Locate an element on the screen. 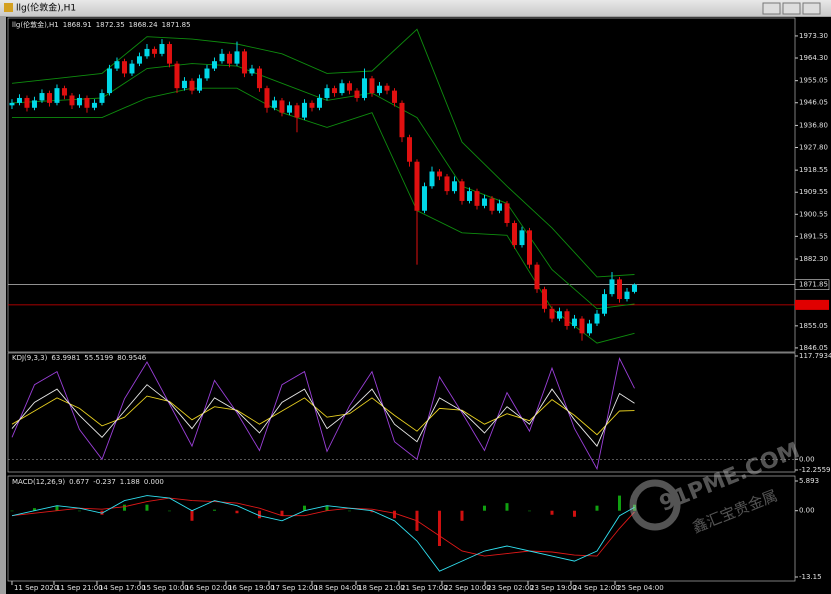 This screenshot has height=594, width=831. ohlc-value: 1868.91 is located at coordinates (77, 25).